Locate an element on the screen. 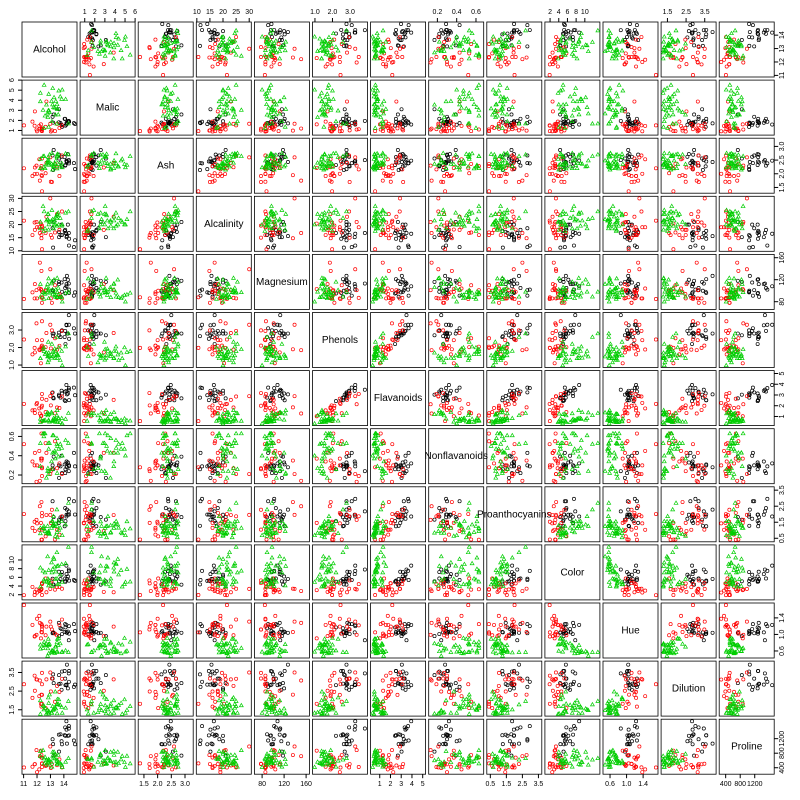  x-tick-label: 400 is located at coordinates (726, 784).